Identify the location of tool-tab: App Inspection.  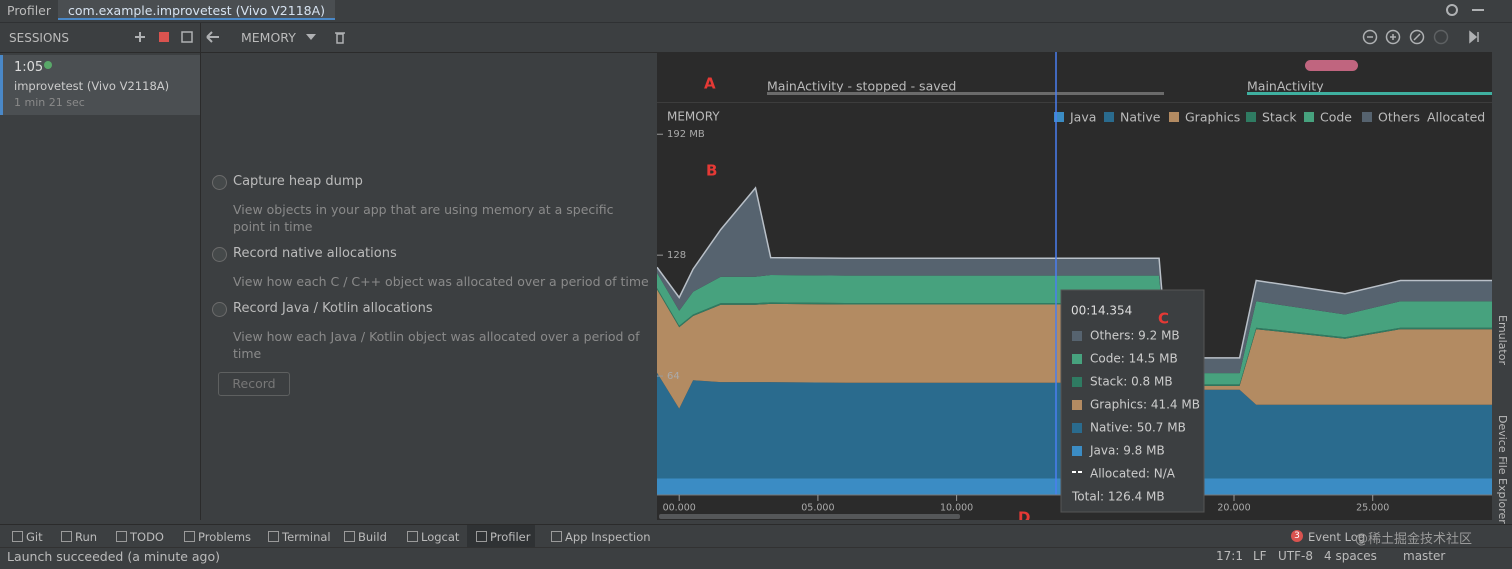
(608, 537).